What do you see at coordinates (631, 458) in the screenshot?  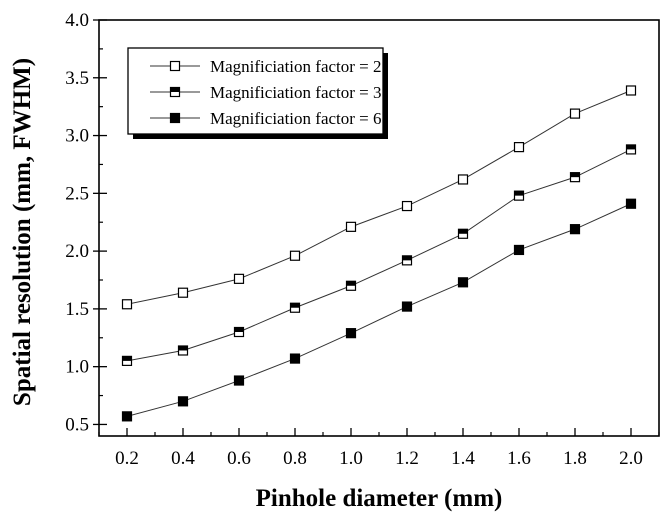 I see `x-tick-label: 2.0` at bounding box center [631, 458].